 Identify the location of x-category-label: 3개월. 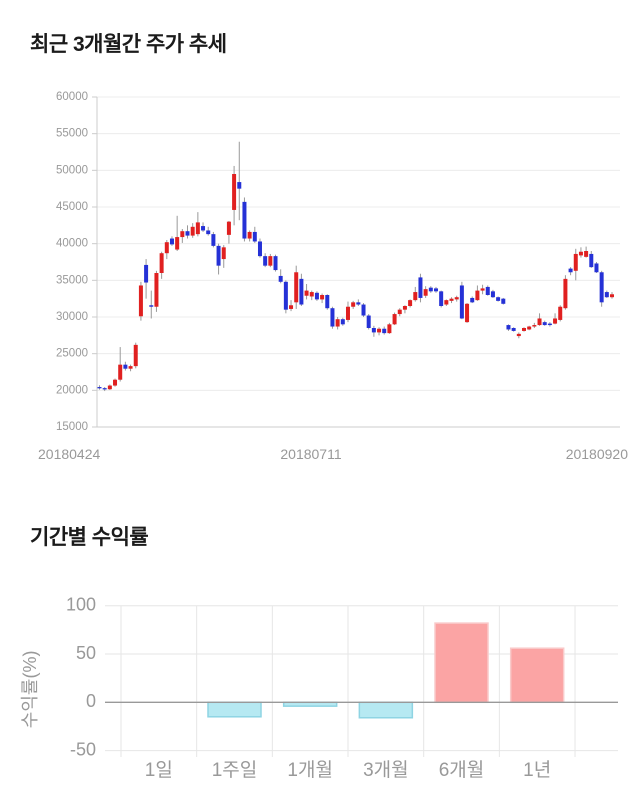
(386, 770).